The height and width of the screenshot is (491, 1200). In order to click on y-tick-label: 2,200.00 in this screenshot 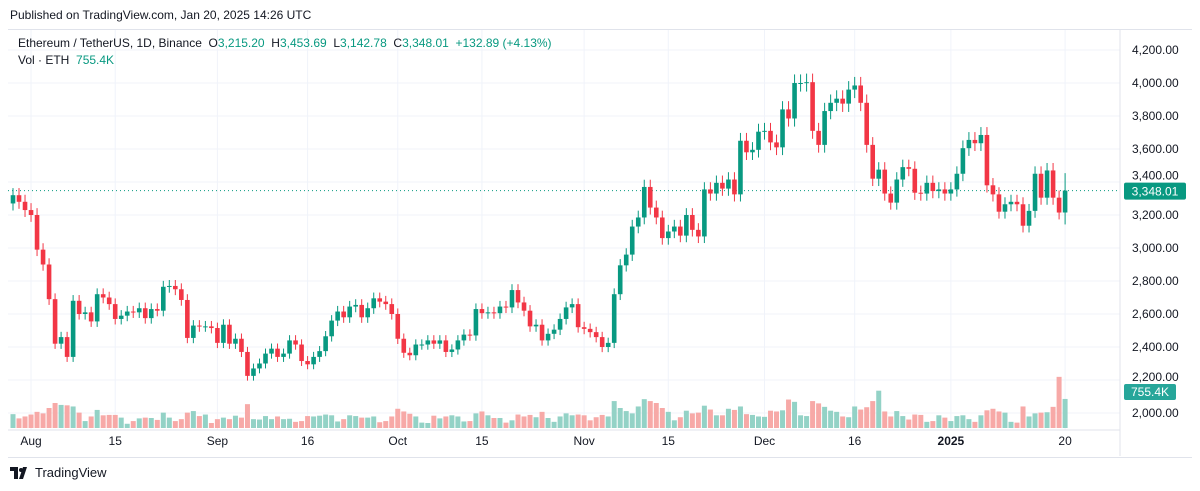, I will do `click(1155, 377)`.